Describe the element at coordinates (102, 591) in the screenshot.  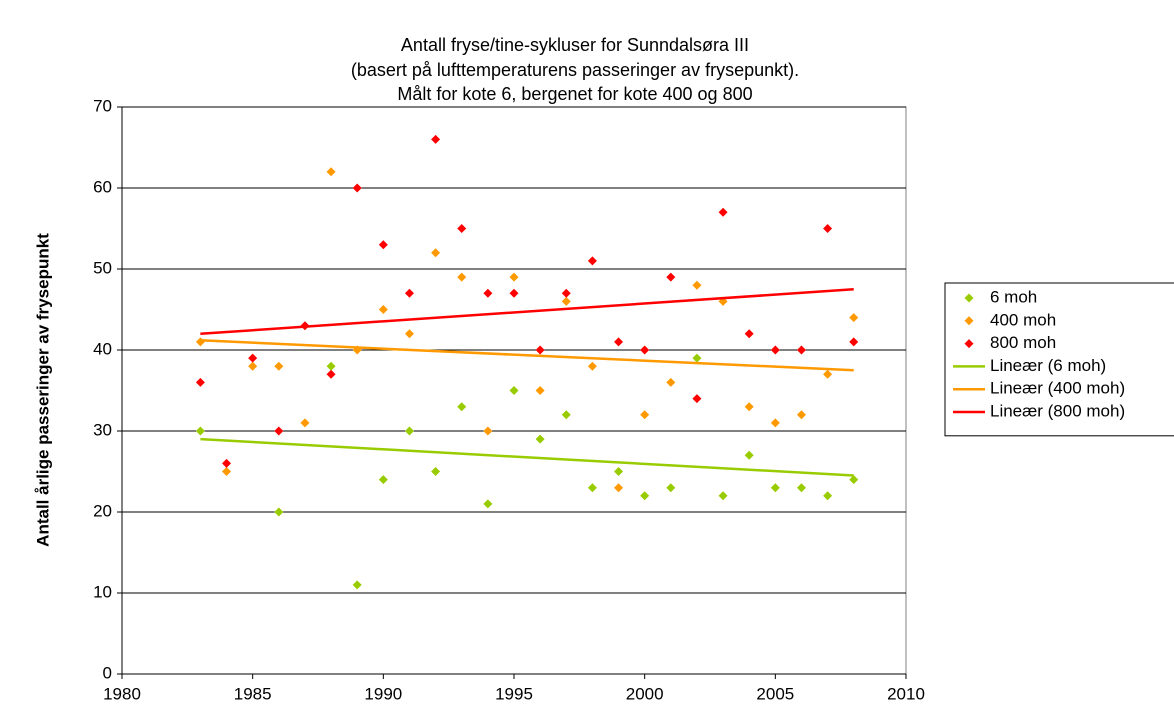
I see `y-tick-label: 10` at that location.